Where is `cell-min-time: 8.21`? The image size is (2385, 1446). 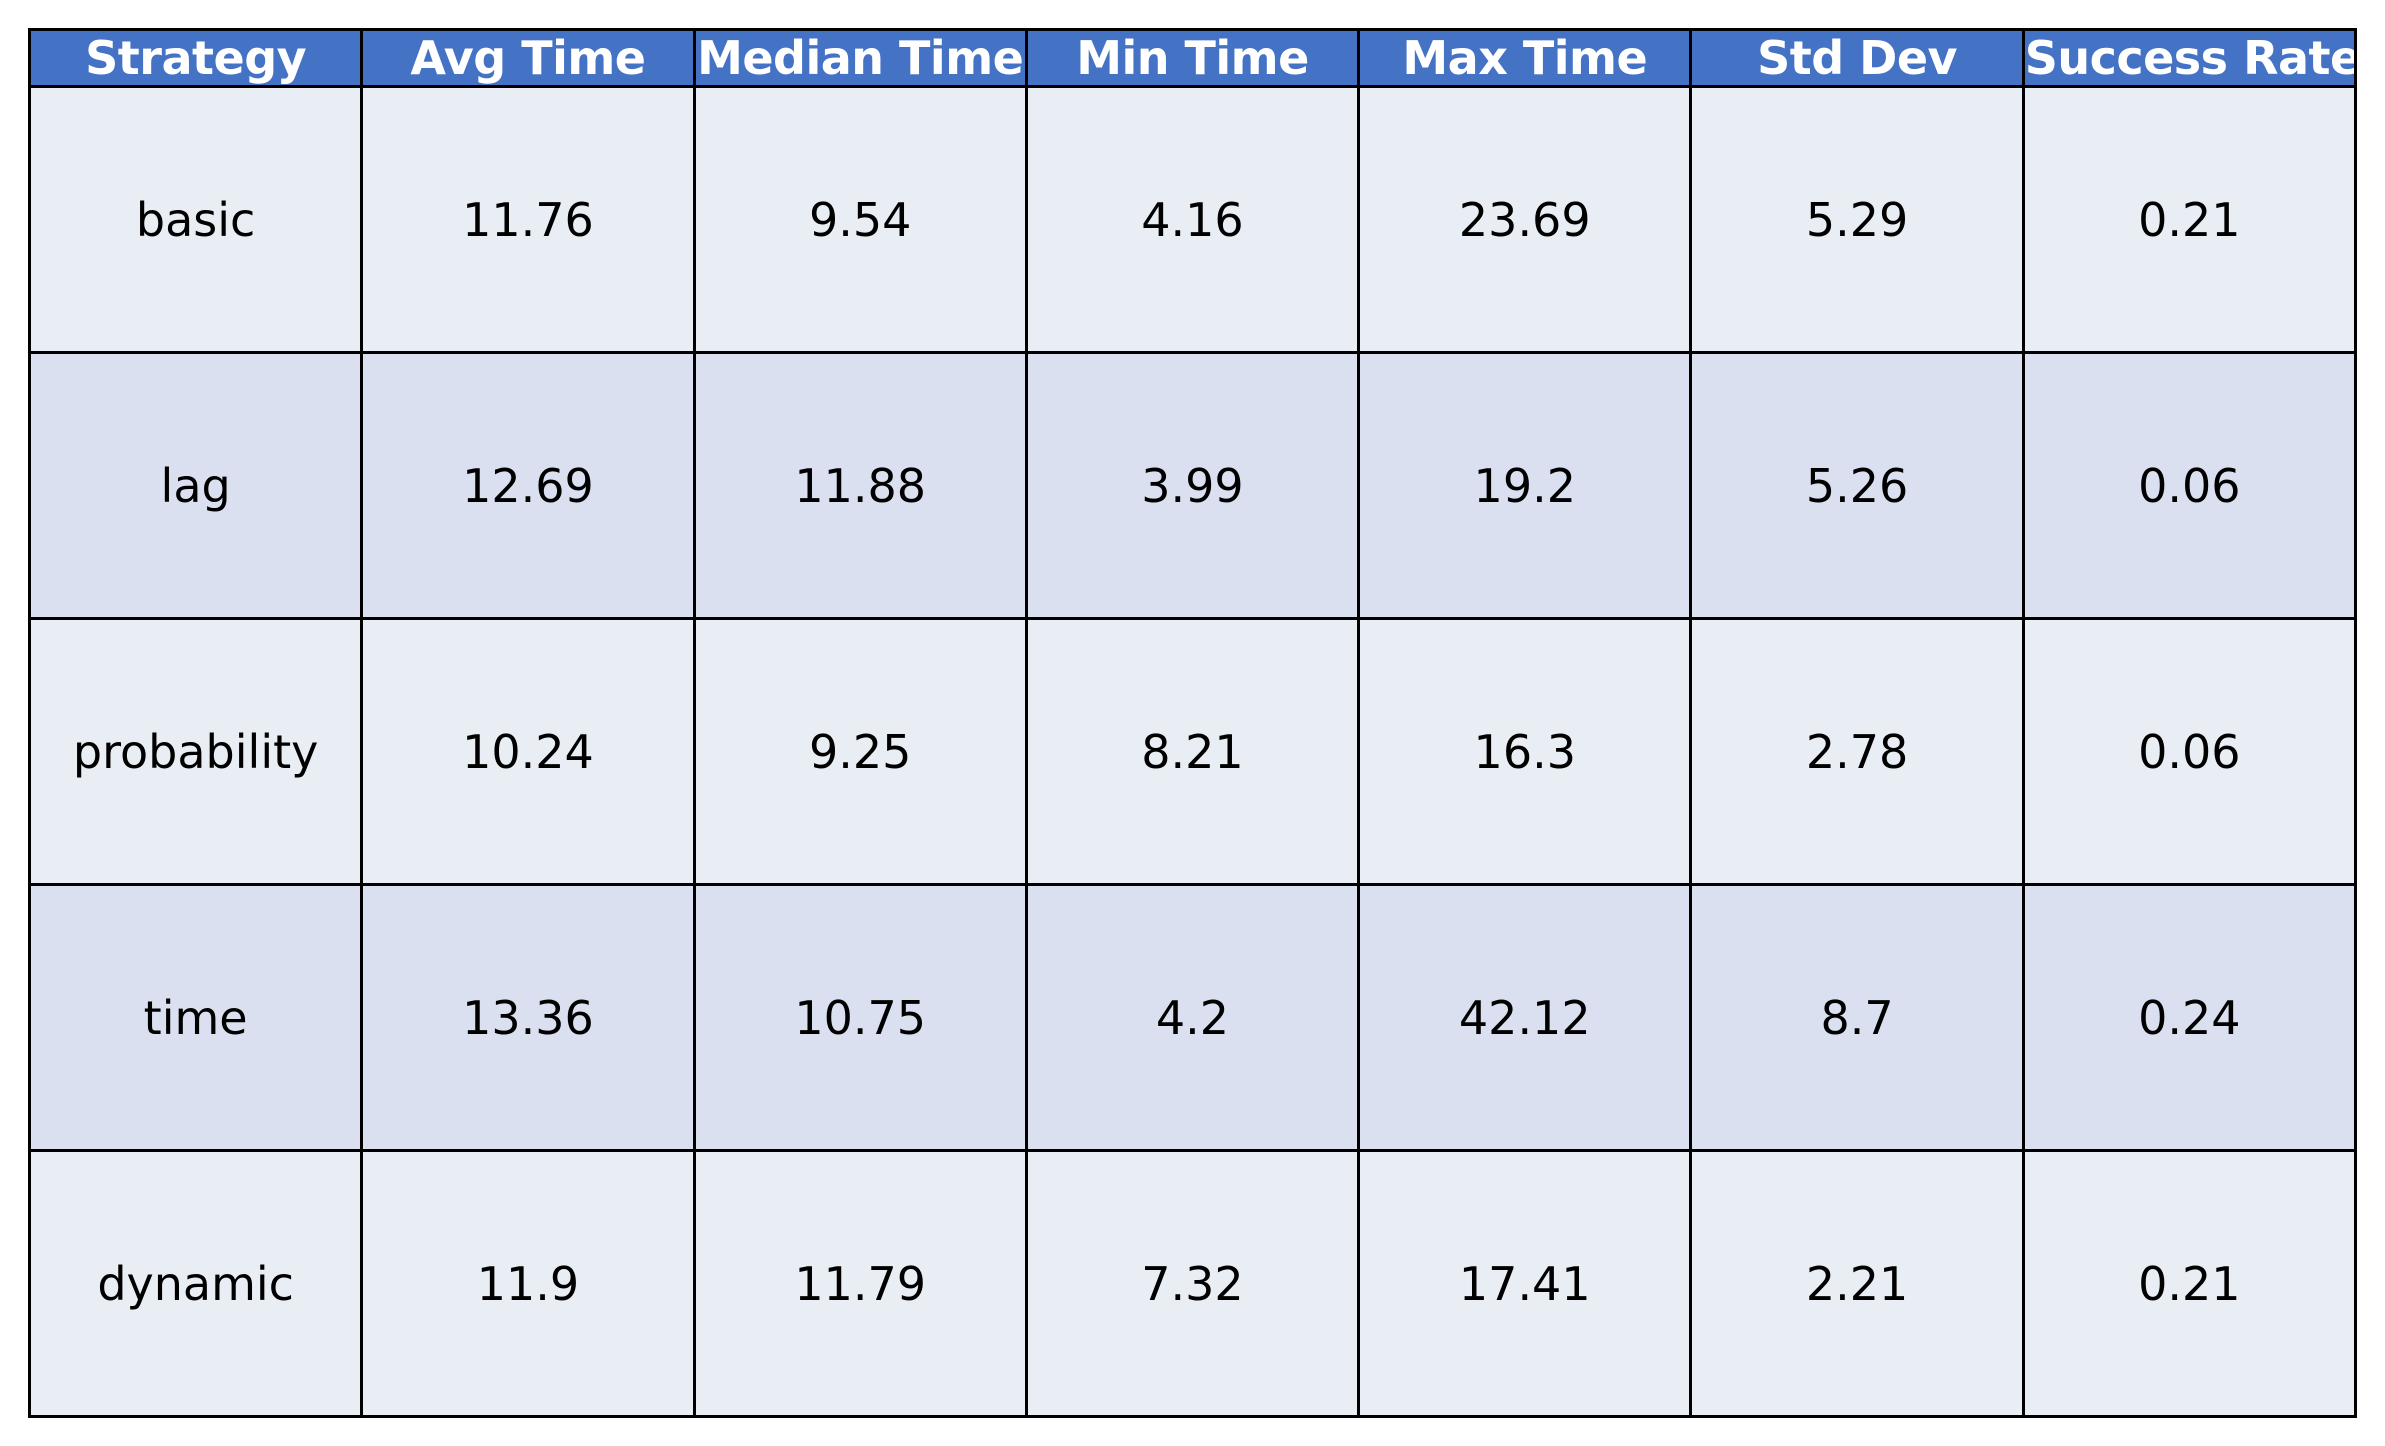 cell-min-time: 8.21 is located at coordinates (1192, 751).